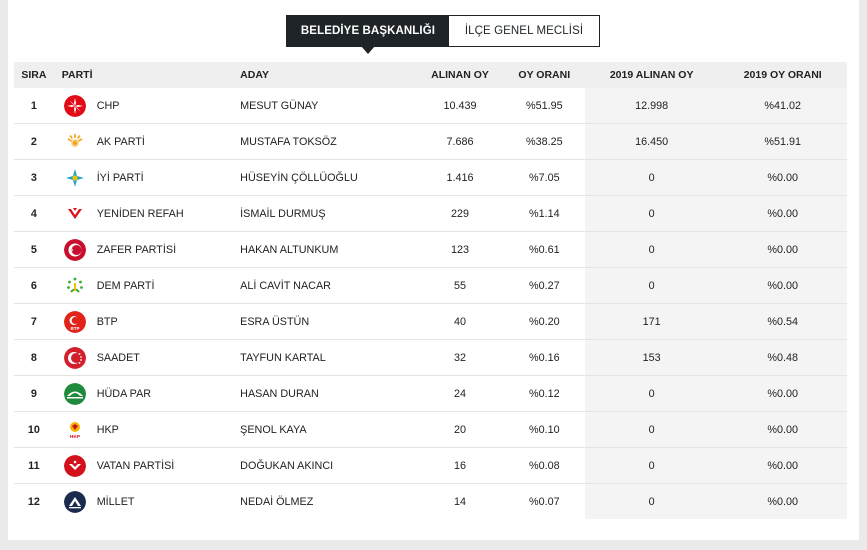  What do you see at coordinates (544, 75) in the screenshot?
I see `header-pct: OY ORANI` at bounding box center [544, 75].